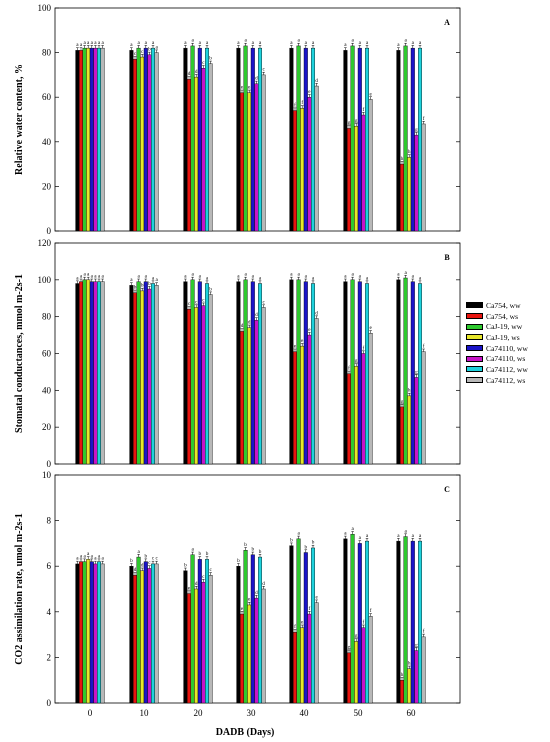 The image size is (550, 742). Describe the element at coordinates (45, 8) in the screenshot. I see `y-tick-label: 100` at that location.